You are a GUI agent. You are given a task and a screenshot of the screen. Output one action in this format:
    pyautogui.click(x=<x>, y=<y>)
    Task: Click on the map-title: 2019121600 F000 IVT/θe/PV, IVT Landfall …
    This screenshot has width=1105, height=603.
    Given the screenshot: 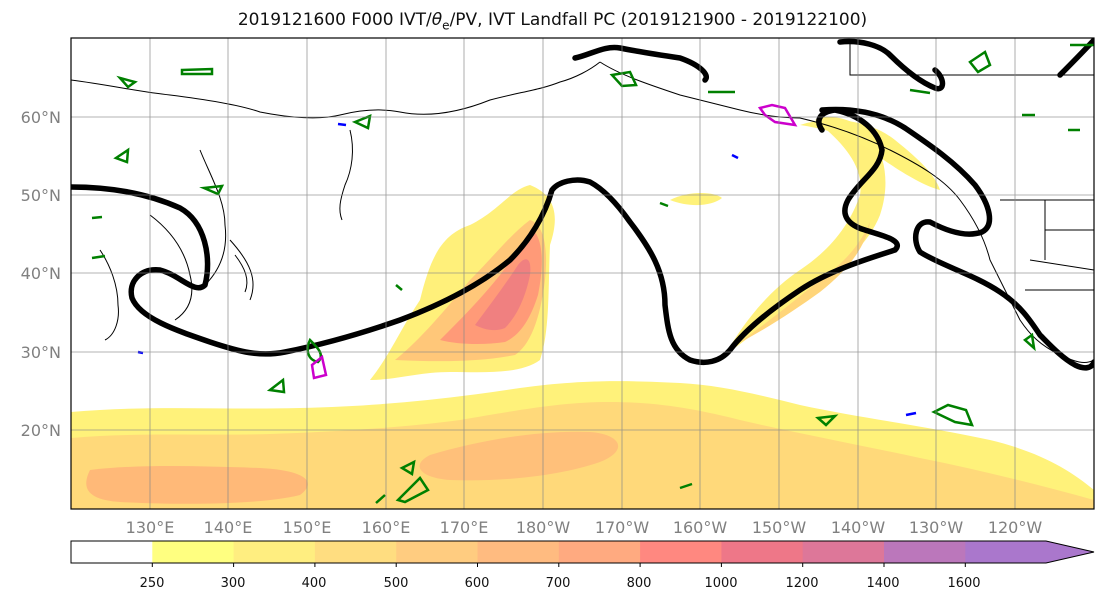 What is the action you would take?
    pyautogui.click(x=552, y=21)
    